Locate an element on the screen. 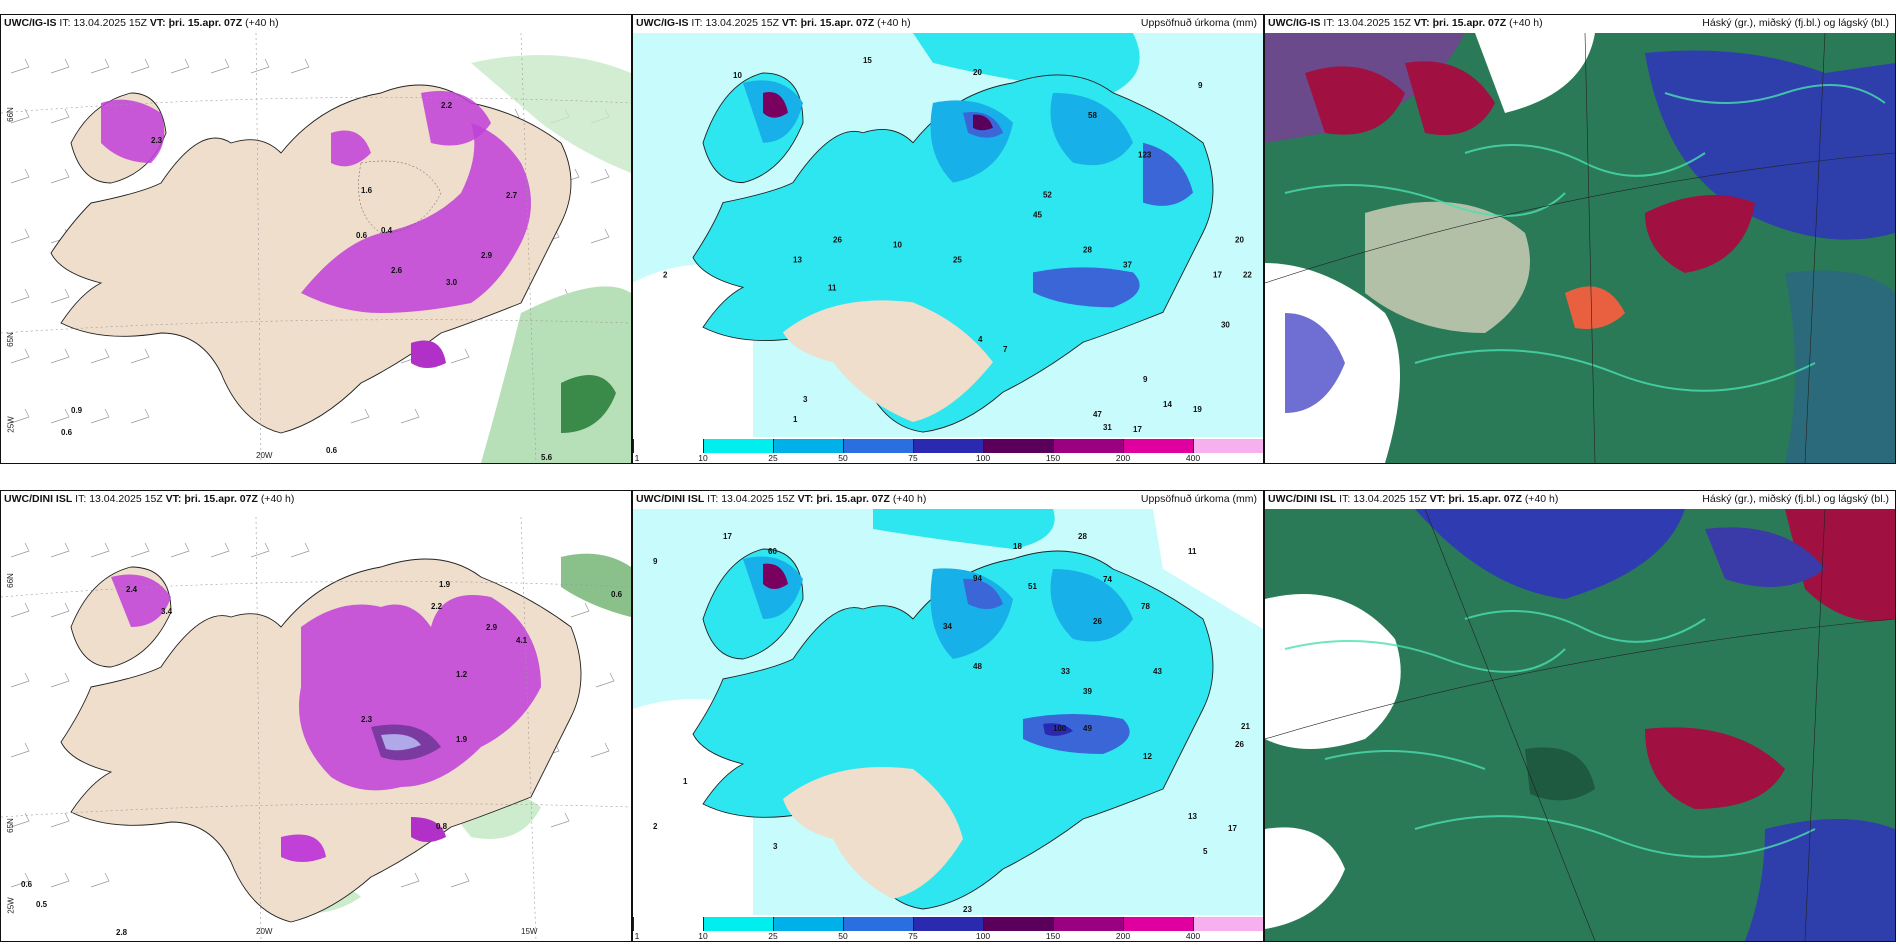 The height and width of the screenshot is (950, 1900). value-label: 0.9 is located at coordinates (77, 410).